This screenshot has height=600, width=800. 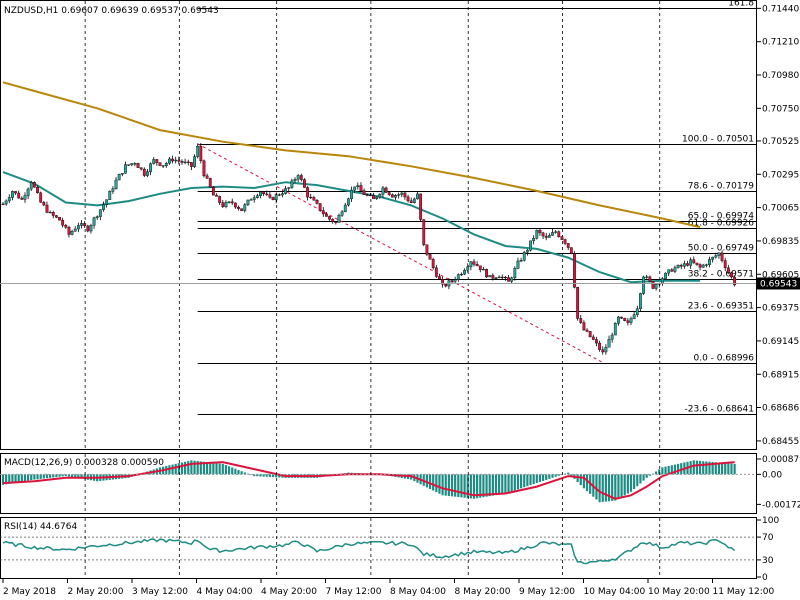 I want to click on rsi-pane: RSI(14) 44.6764 100 70 30 0, so click(x=389, y=549).